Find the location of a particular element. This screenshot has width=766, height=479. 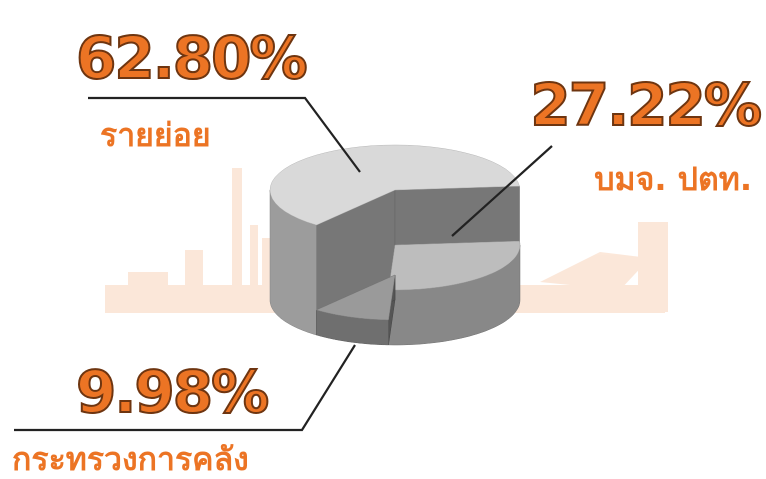

value-label: 27.22% is located at coordinates (645, 105).